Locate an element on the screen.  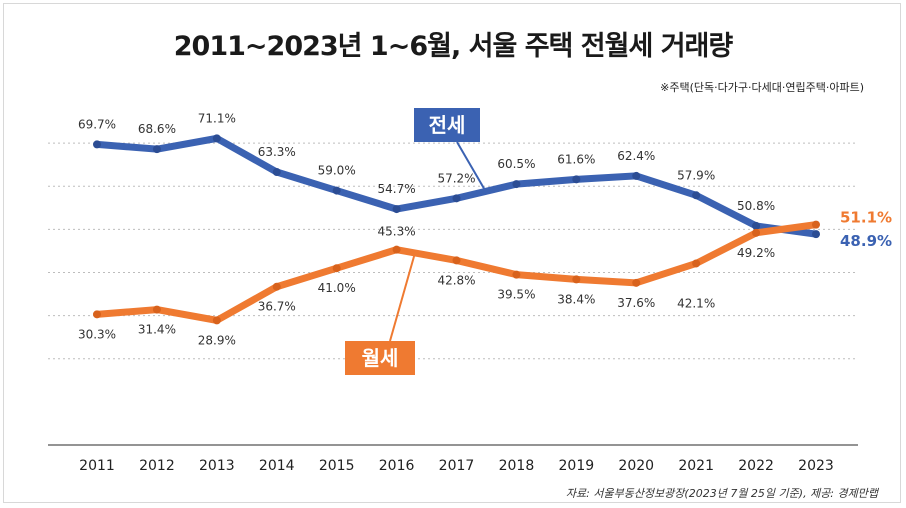
x-tick-label: 2021 is located at coordinates (696, 466).